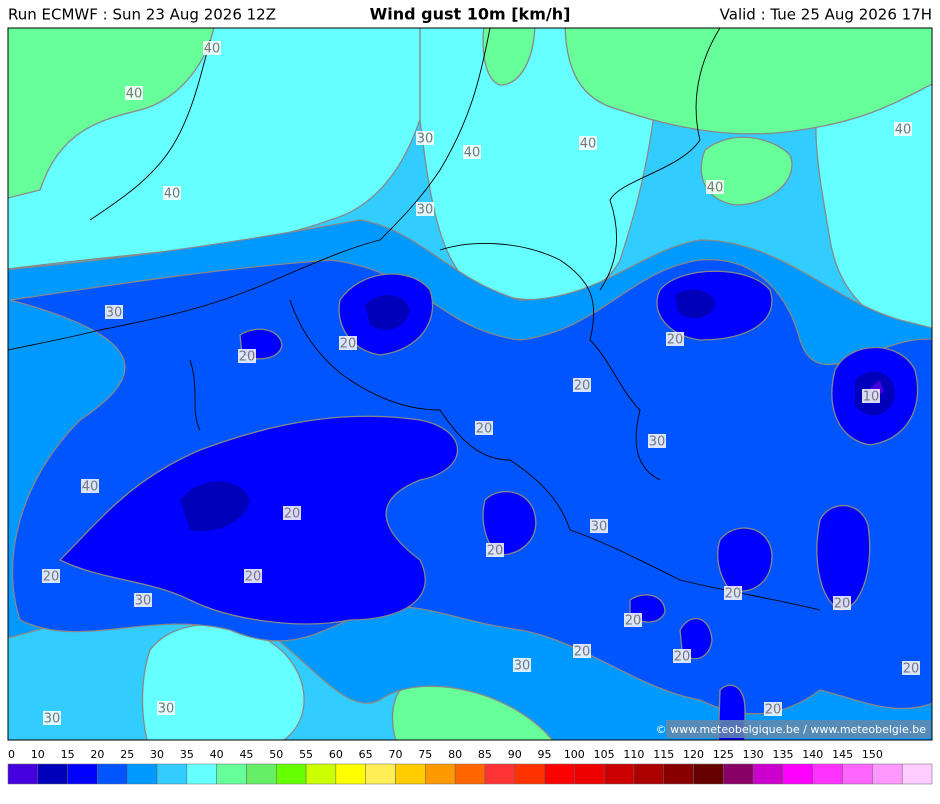 The width and height of the screenshot is (940, 804). I want to click on map-title: Wind gust 10m [km/h], so click(470, 14).